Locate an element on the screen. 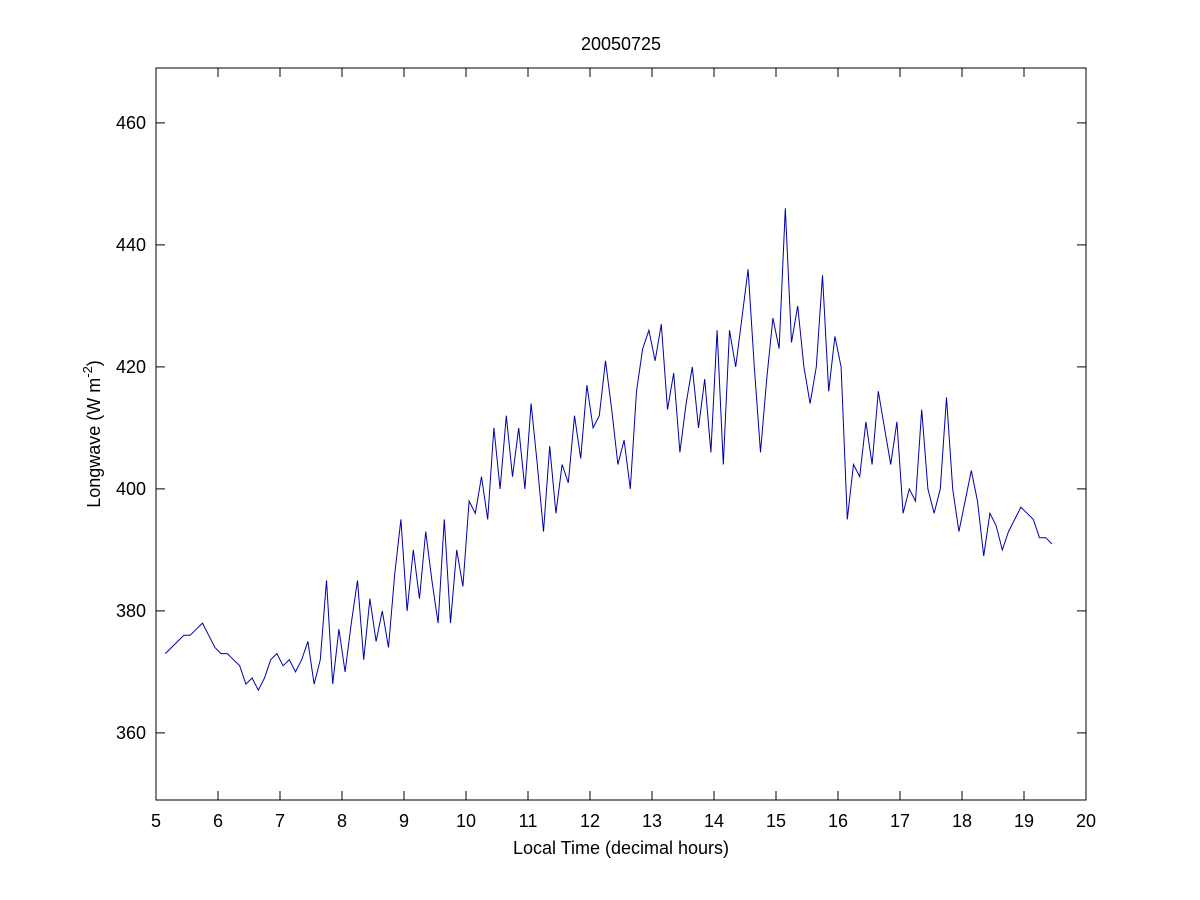 Image resolution: width=1200 pixels, height=900 pixels. x-tick-label: 14 is located at coordinates (714, 821).